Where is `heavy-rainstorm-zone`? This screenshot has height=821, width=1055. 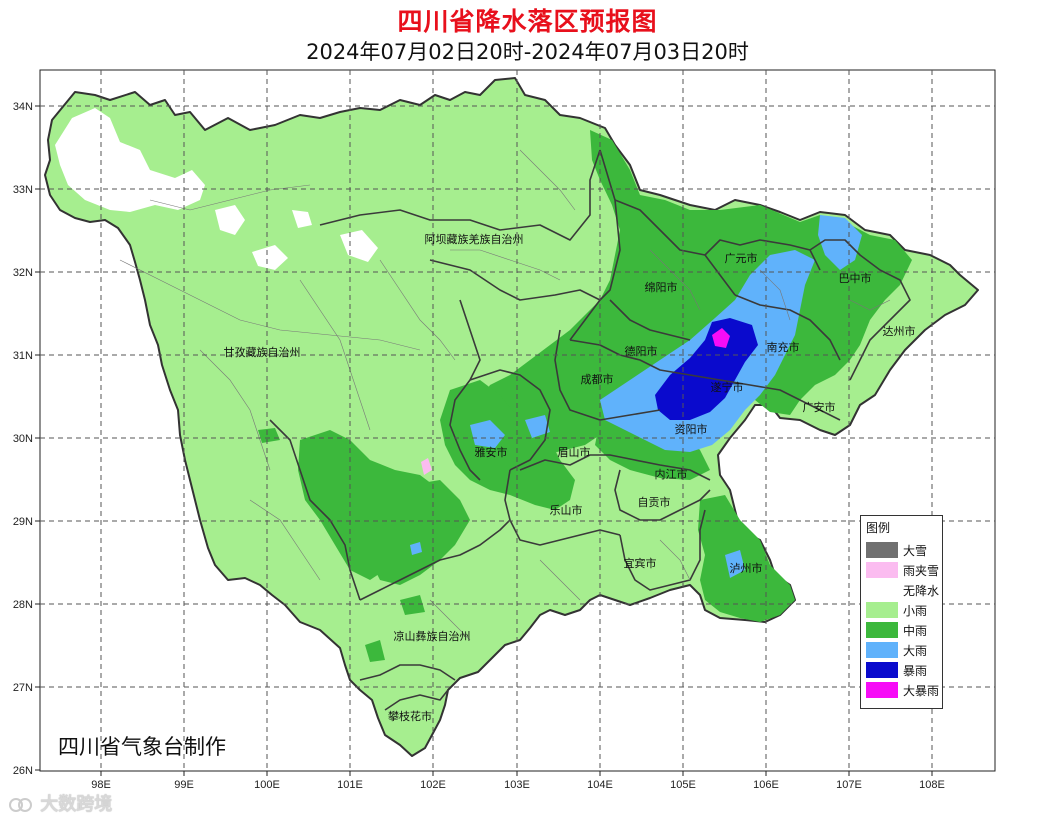 heavy-rainstorm-zone is located at coordinates (721, 338).